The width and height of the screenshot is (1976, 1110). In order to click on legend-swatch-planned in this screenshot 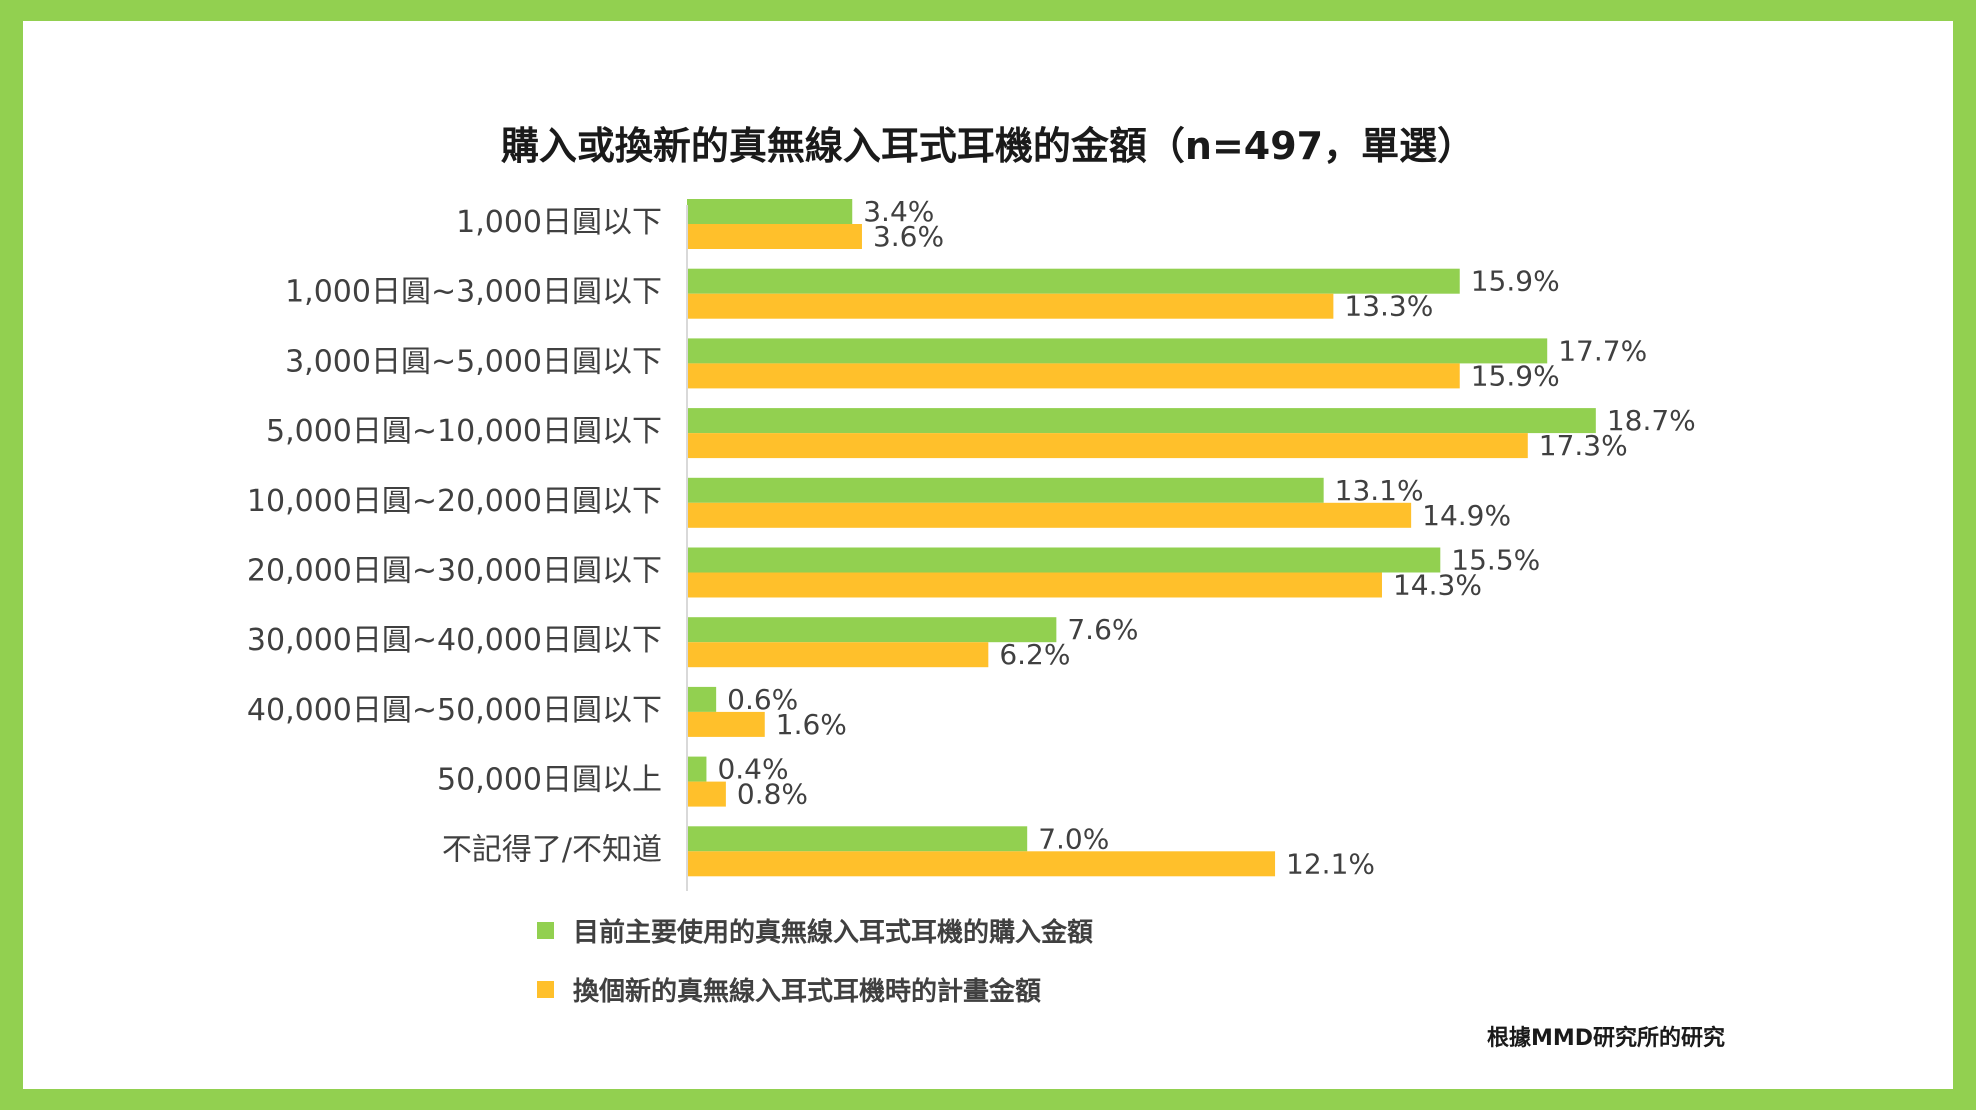, I will do `click(545, 989)`.